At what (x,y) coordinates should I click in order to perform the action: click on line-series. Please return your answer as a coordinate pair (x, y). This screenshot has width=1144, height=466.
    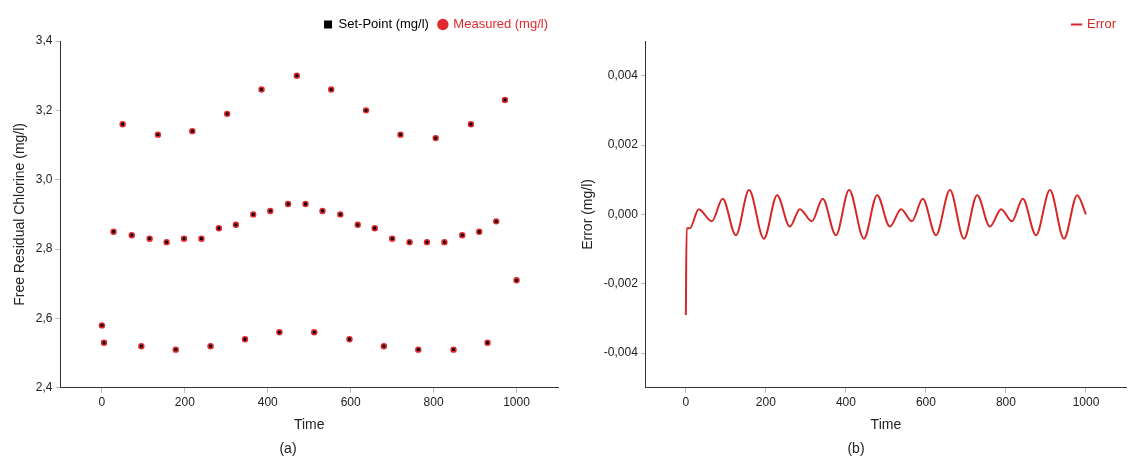
    Looking at the image, I should click on (885, 252).